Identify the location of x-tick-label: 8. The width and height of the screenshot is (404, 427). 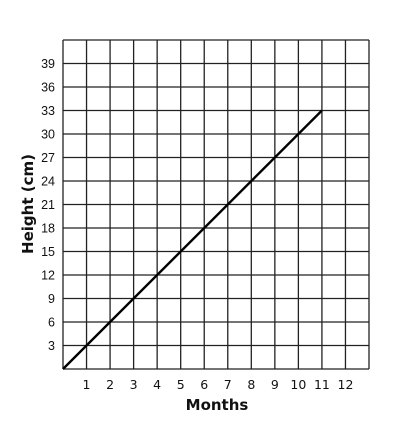
(251, 384).